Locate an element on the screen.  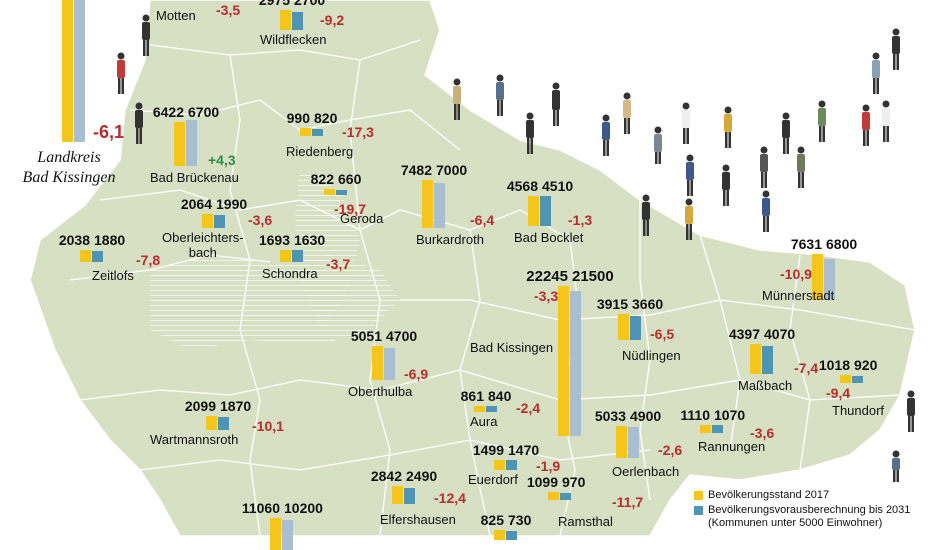
value-2031: 1880 is located at coordinates (110, 240).